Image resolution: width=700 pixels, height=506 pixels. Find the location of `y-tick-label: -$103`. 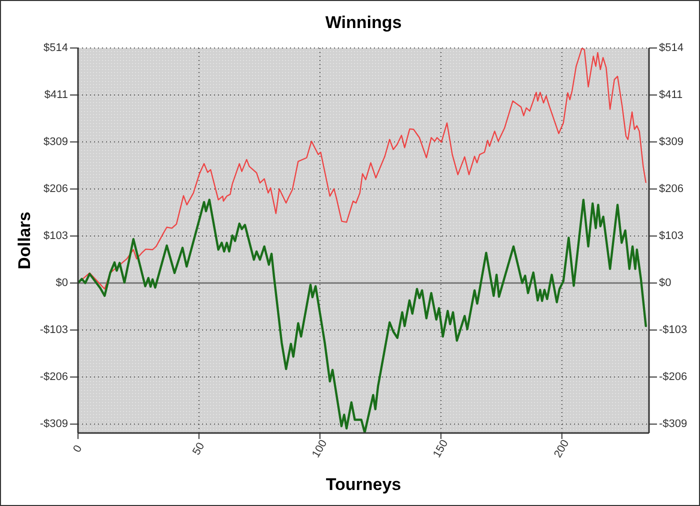

y-tick-label: -$103 is located at coordinates (54, 330).